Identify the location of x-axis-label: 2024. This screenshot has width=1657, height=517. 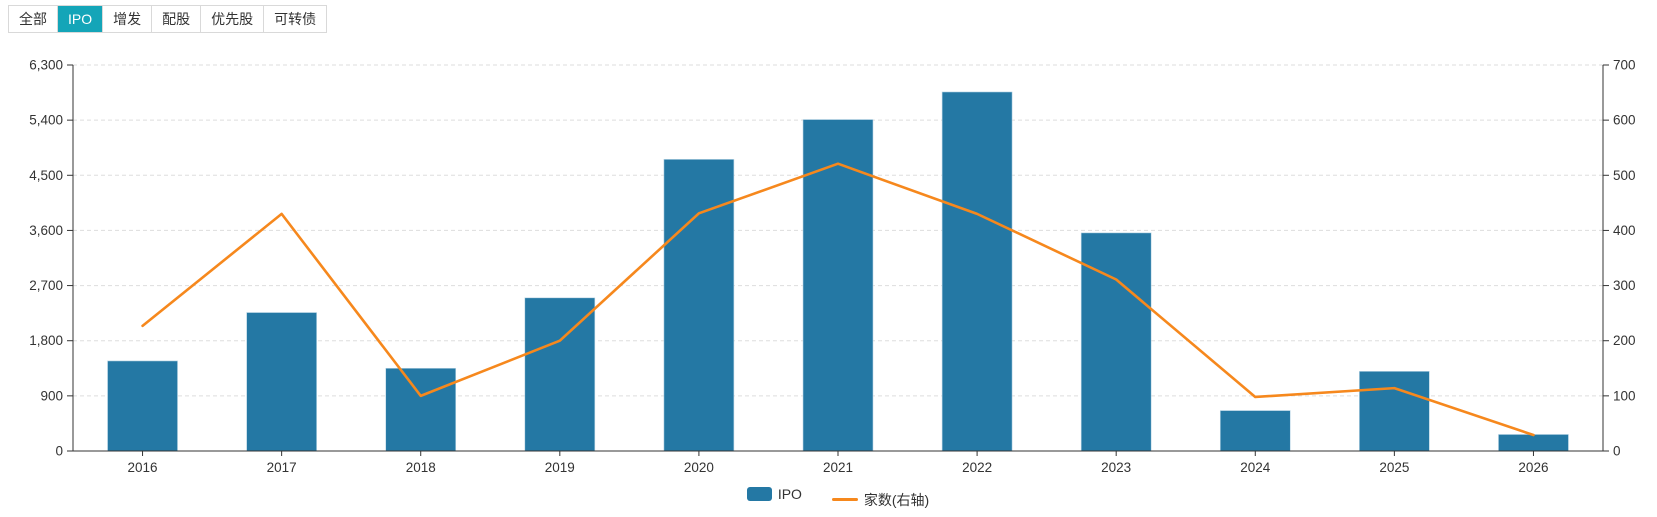
(1255, 467).